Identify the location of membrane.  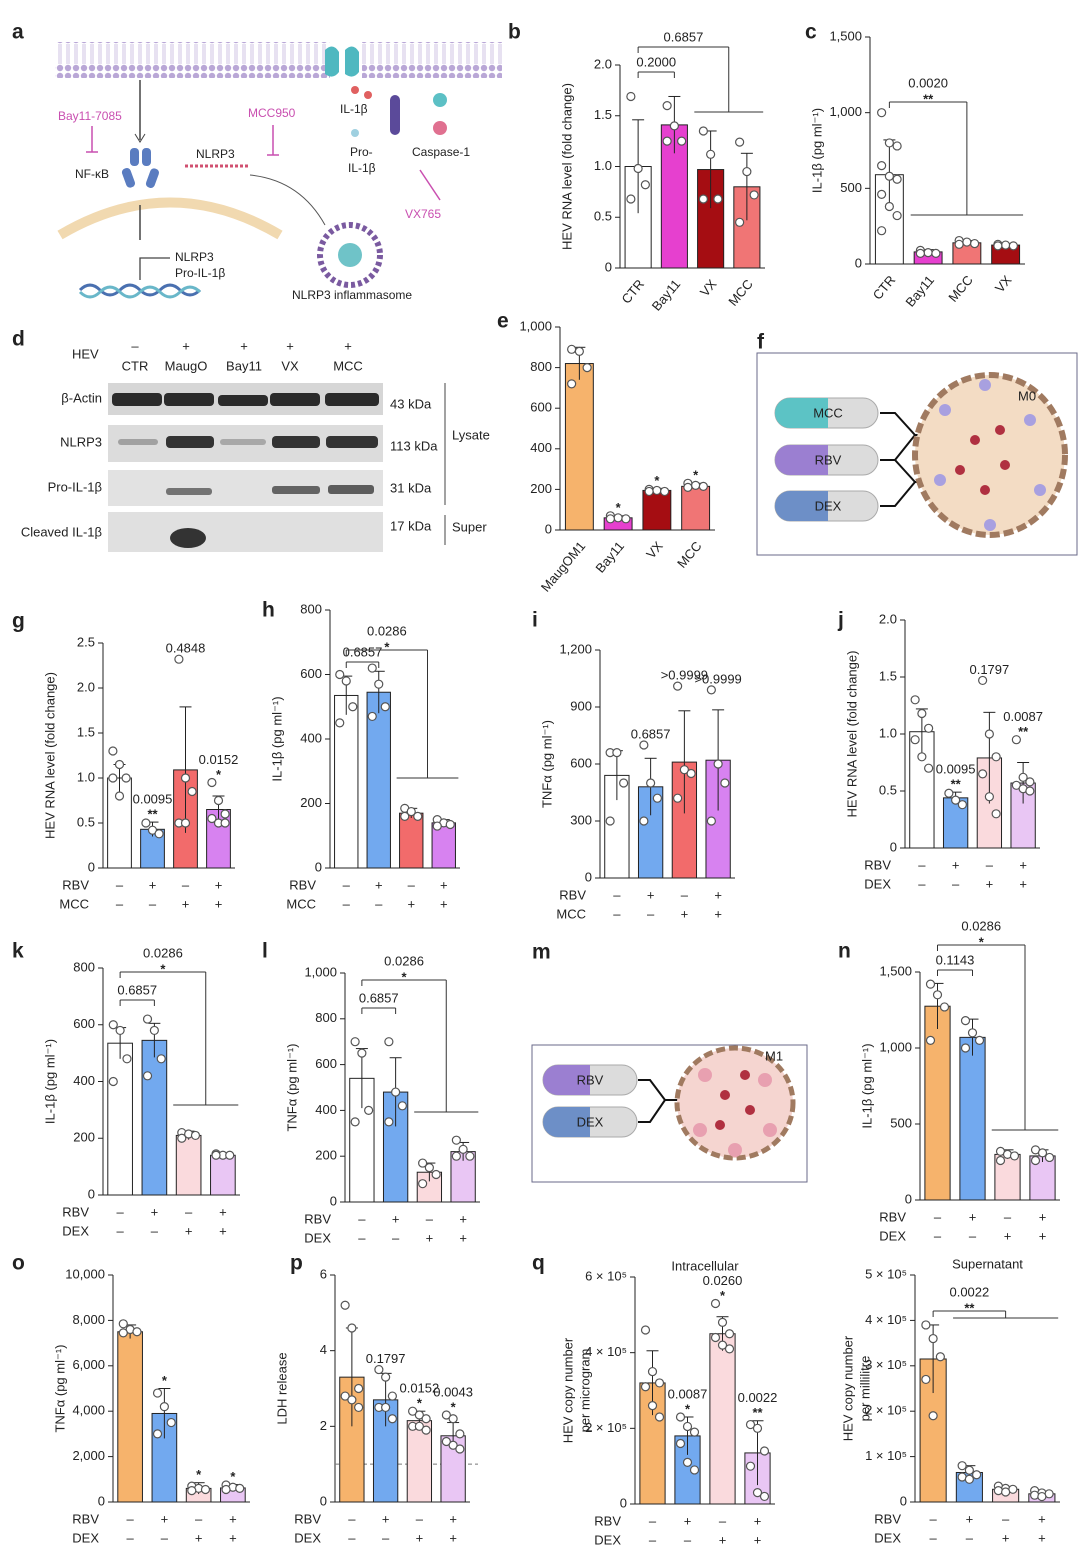
(432, 60).